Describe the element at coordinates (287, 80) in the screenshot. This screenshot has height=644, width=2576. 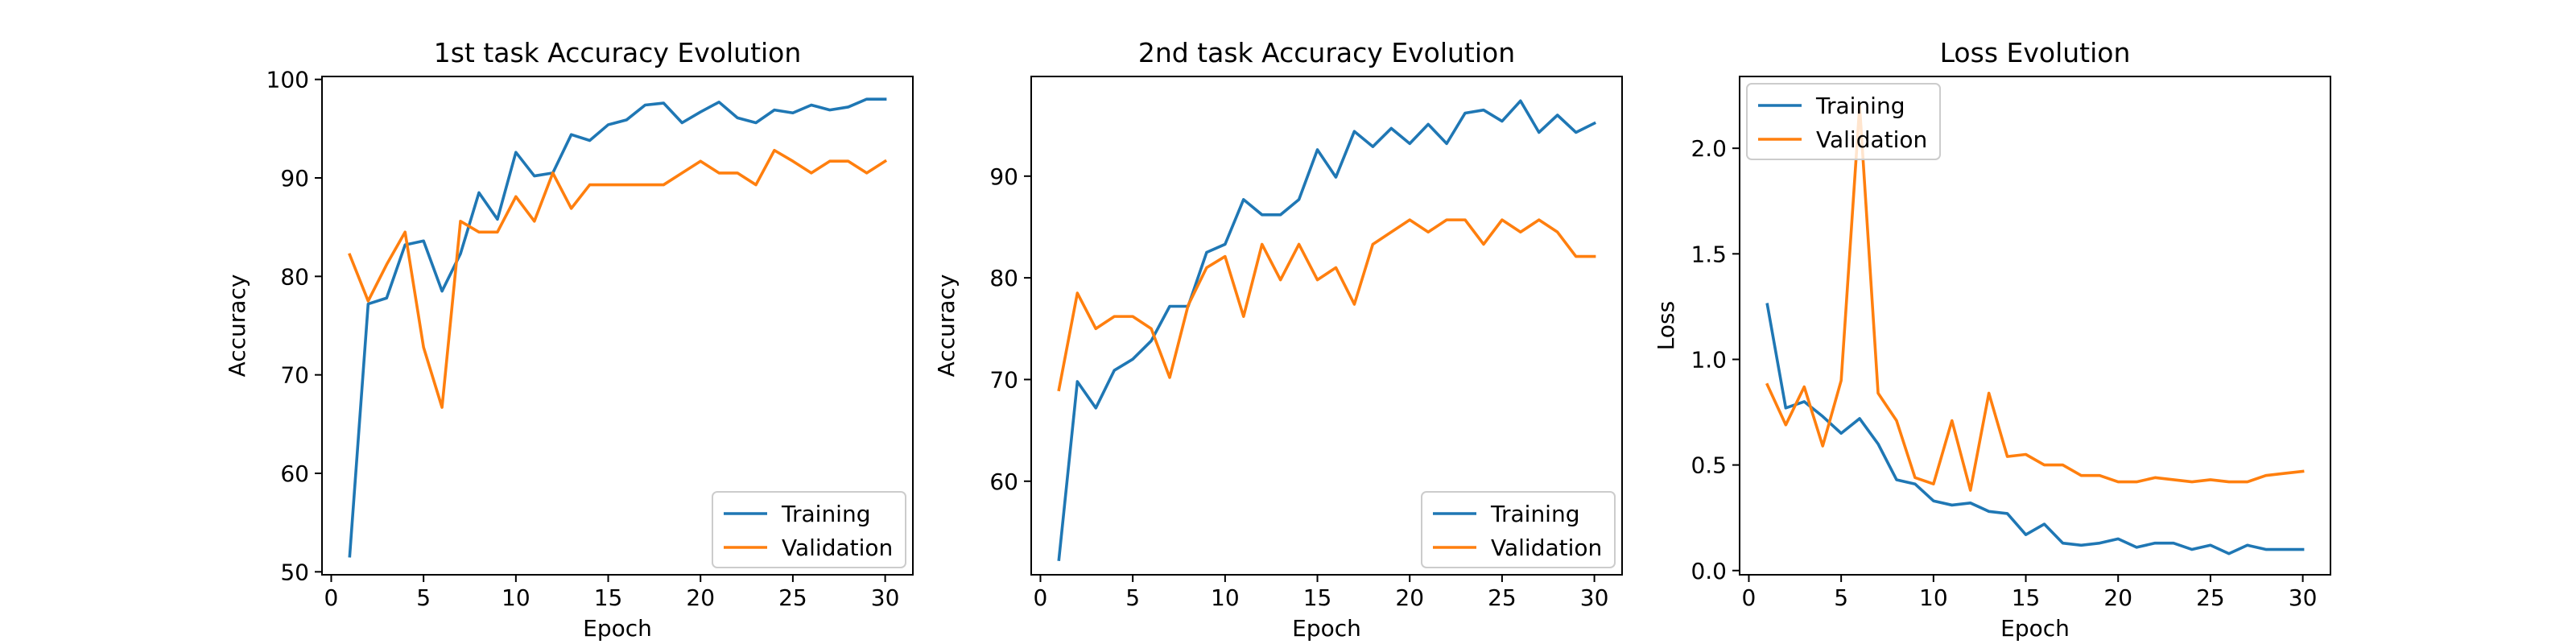
I see `y-tick-label: 100` at that location.